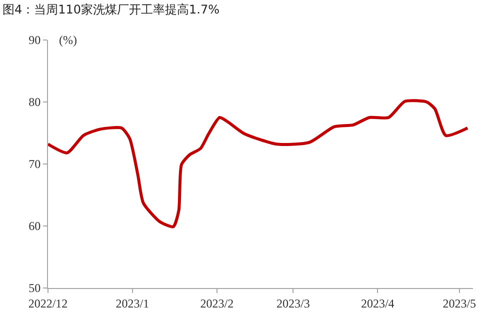 This screenshot has height=333, width=500. What do you see at coordinates (459, 303) in the screenshot?
I see `x-tick-label: 2023/5` at bounding box center [459, 303].